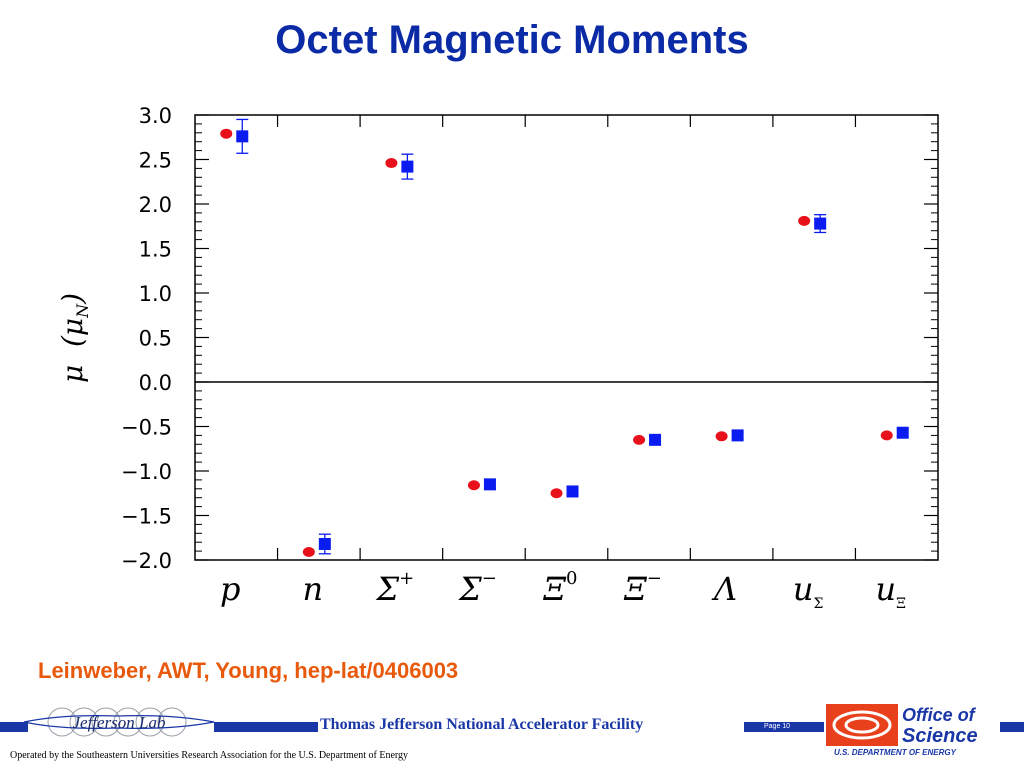  What do you see at coordinates (155, 383) in the screenshot?
I see `y-tick-label: 0.0` at bounding box center [155, 383].